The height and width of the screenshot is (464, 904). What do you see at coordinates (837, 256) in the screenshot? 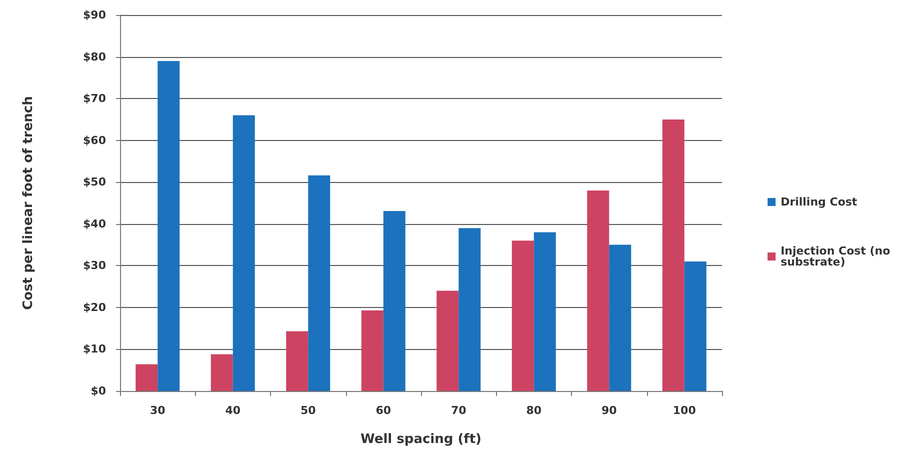
I see `legend-label: Injection Cost (no substrate)` at bounding box center [837, 256].